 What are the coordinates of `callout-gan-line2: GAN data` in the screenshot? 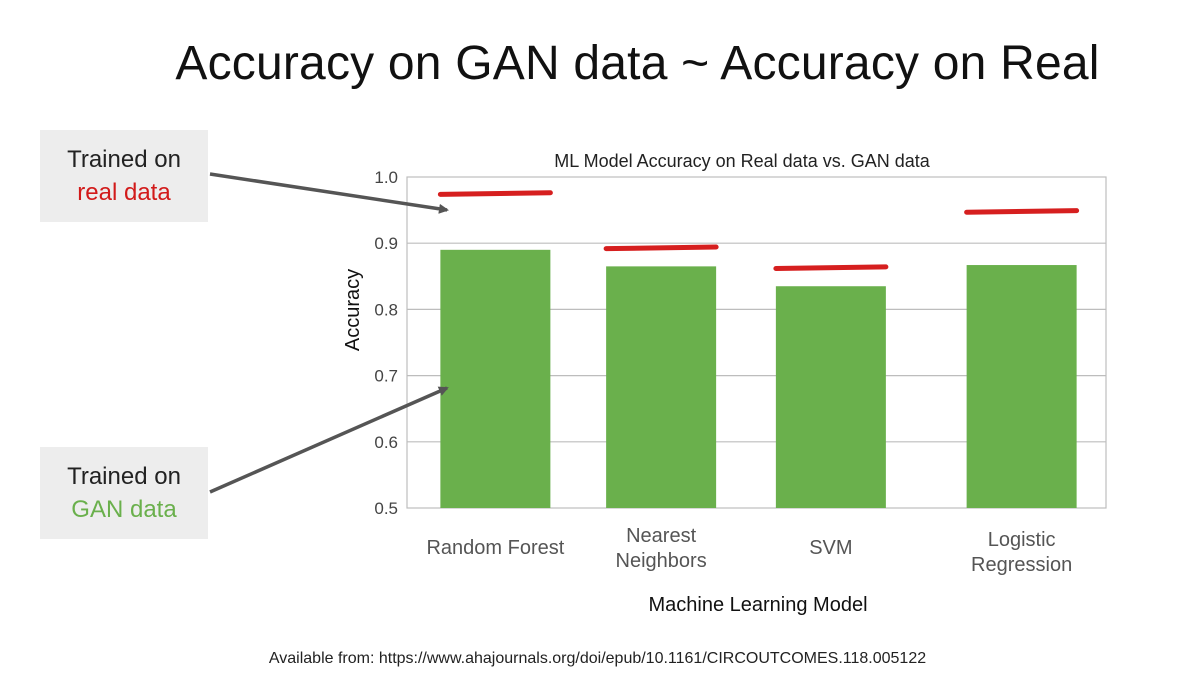 It's located at (124, 509).